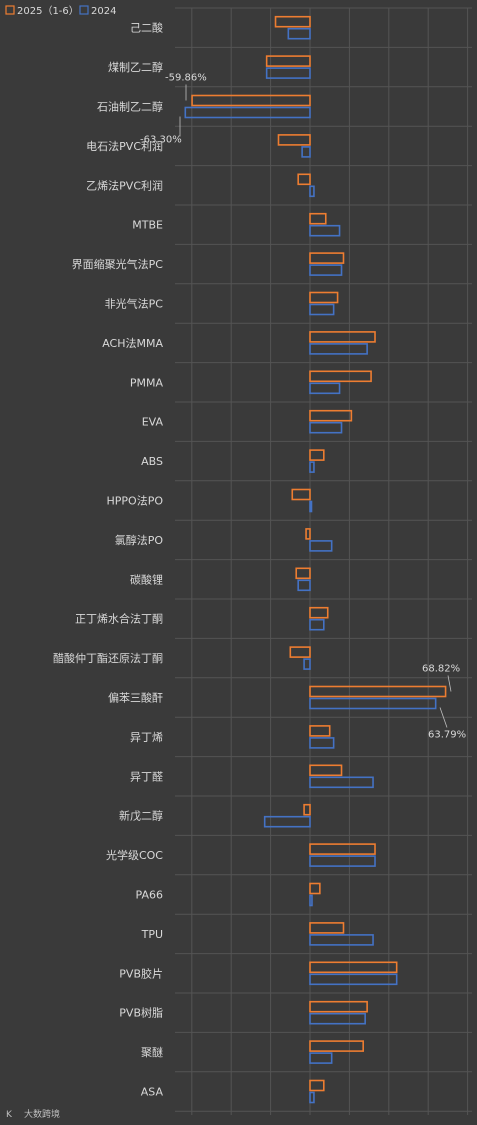 Image resolution: width=477 pixels, height=1125 pixels. What do you see at coordinates (152, 461) in the screenshot?
I see `category-label: ABS` at bounding box center [152, 461].